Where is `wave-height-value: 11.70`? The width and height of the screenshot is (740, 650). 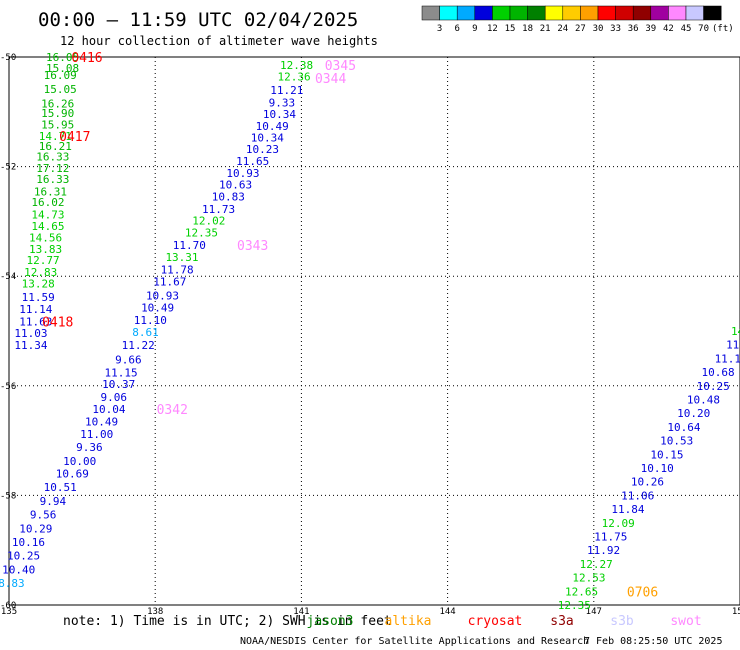
wave-height-value: 11.70 is located at coordinates (189, 245).